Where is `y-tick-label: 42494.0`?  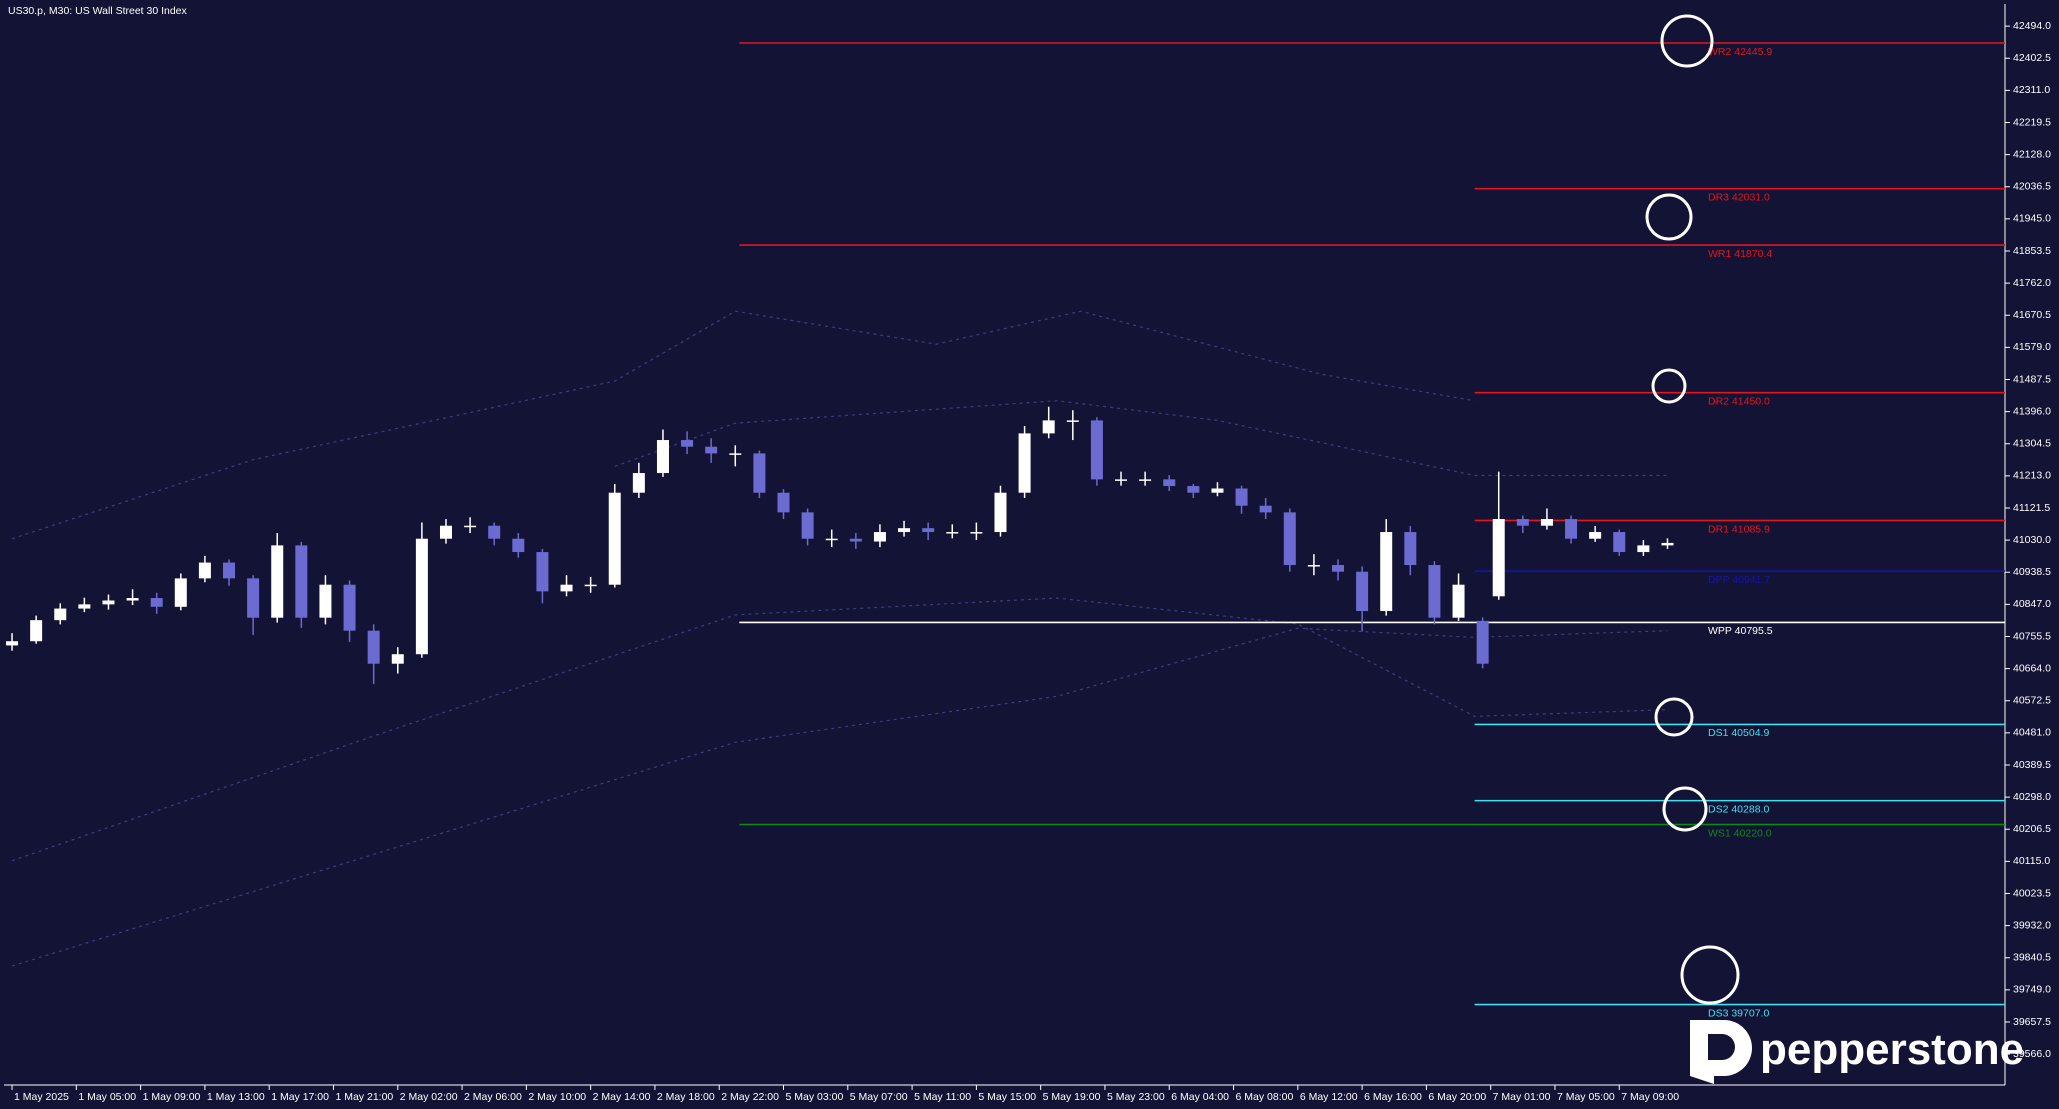
y-tick-label: 42494.0 is located at coordinates (2032, 26).